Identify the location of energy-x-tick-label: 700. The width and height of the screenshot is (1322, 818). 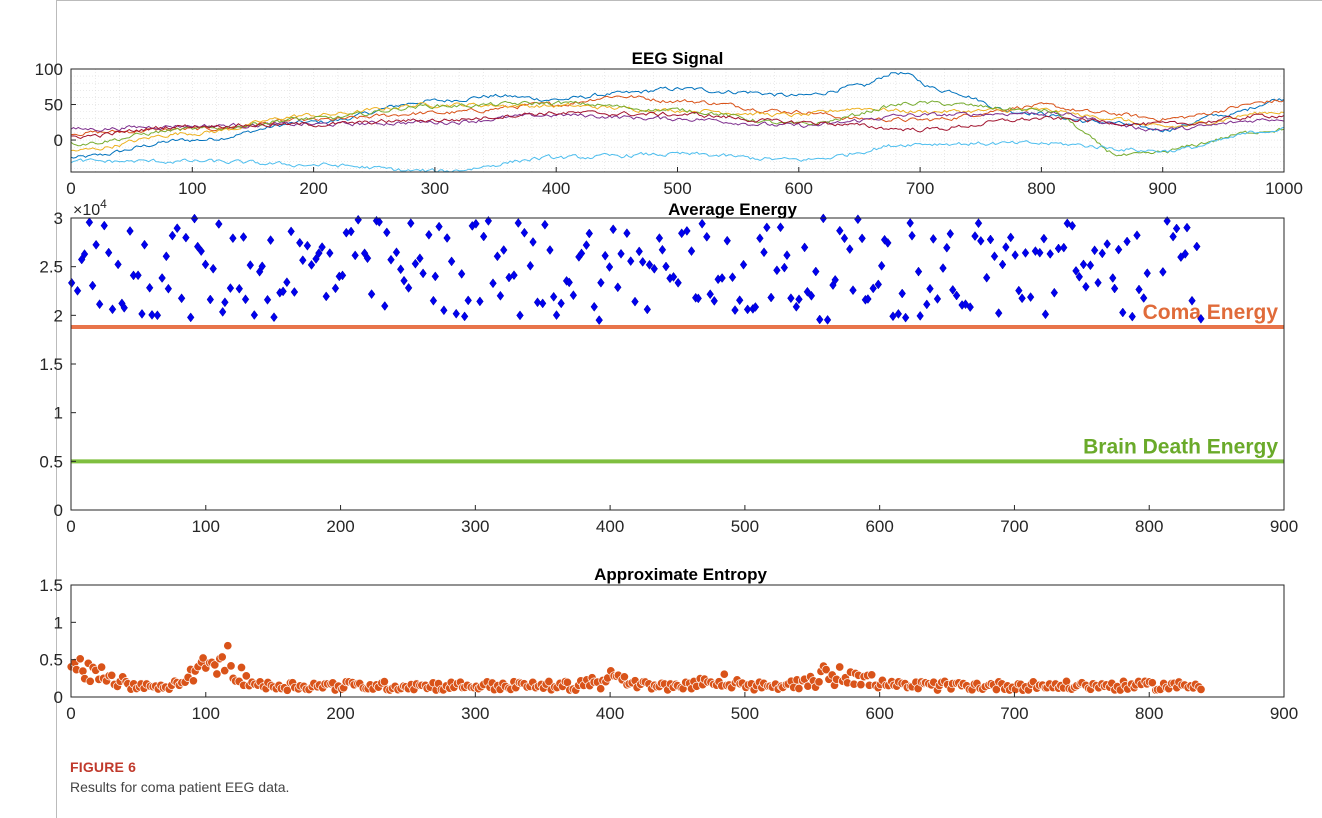
(1014, 526).